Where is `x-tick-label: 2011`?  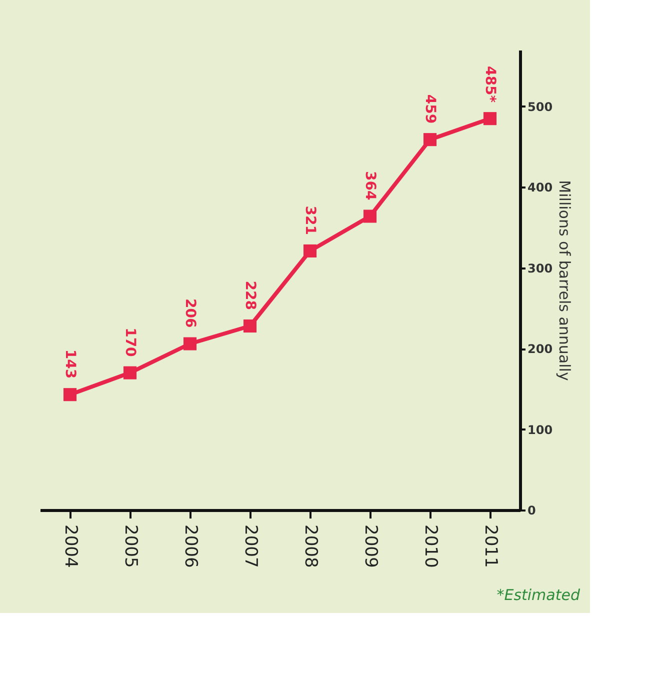 x-tick-label: 2011 is located at coordinates (490, 546).